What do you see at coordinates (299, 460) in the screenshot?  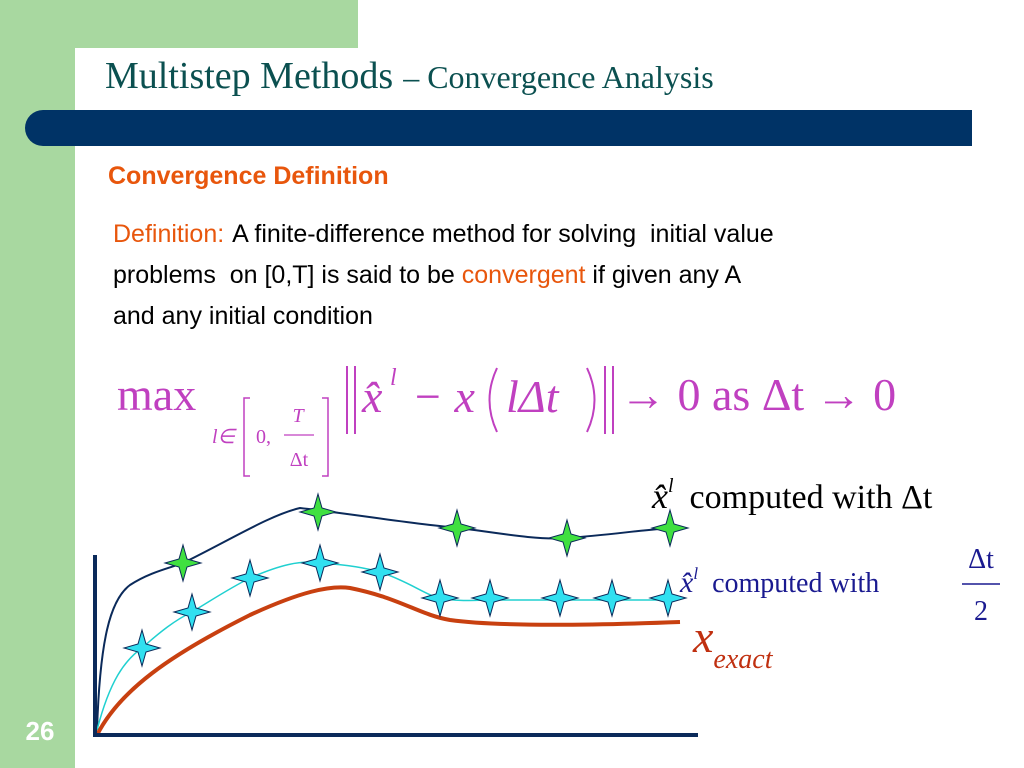 I see `formula-subscript: Δt` at bounding box center [299, 460].